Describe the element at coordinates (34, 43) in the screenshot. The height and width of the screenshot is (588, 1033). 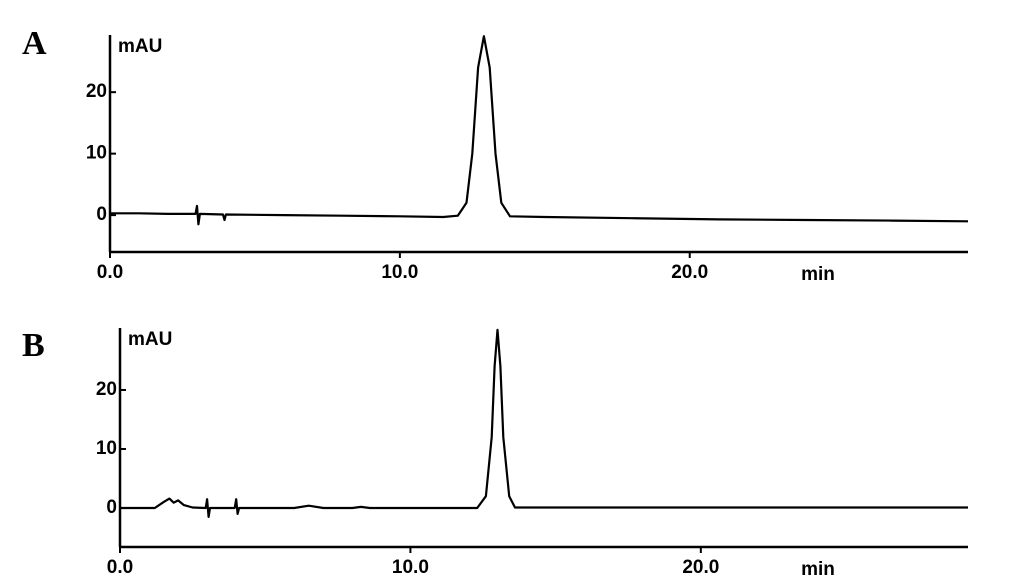
I see `panel-label: A` at that location.